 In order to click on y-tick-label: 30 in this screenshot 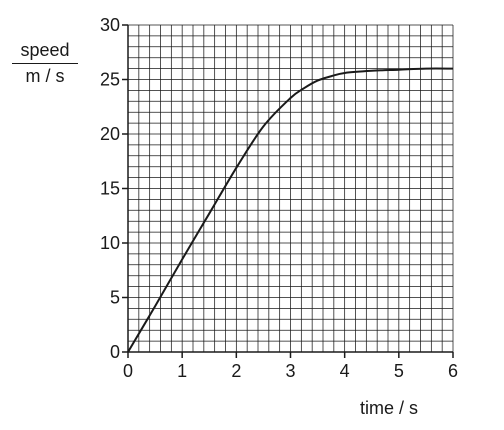, I will do `click(110, 25)`.